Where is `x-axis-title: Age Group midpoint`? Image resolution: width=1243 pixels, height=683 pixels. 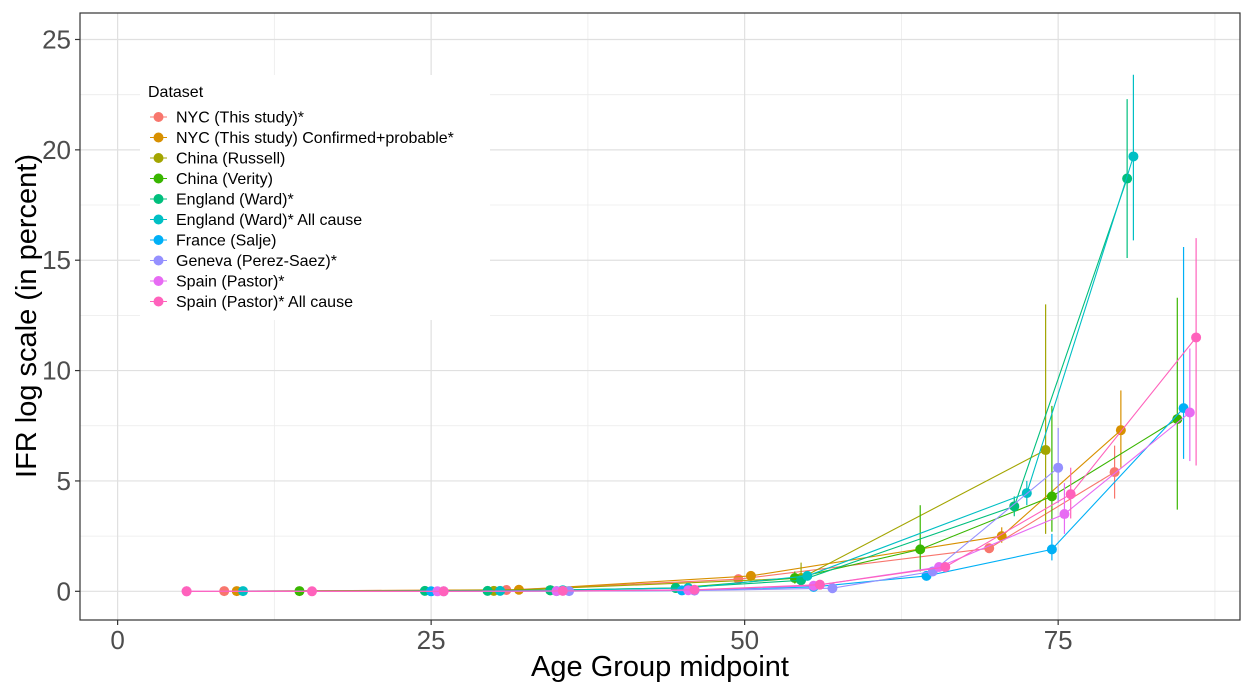 x-axis-title: Age Group midpoint is located at coordinates (660, 667).